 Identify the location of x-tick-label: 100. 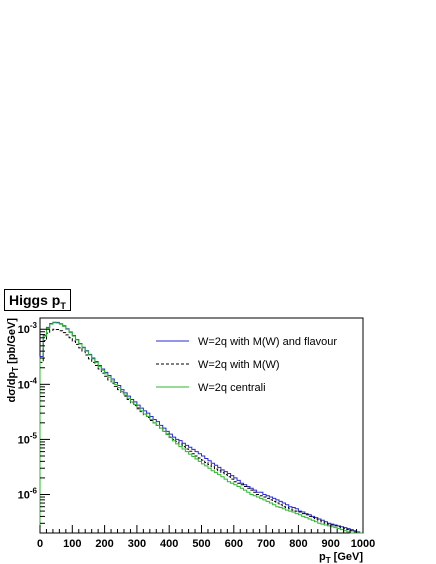
(72, 544).